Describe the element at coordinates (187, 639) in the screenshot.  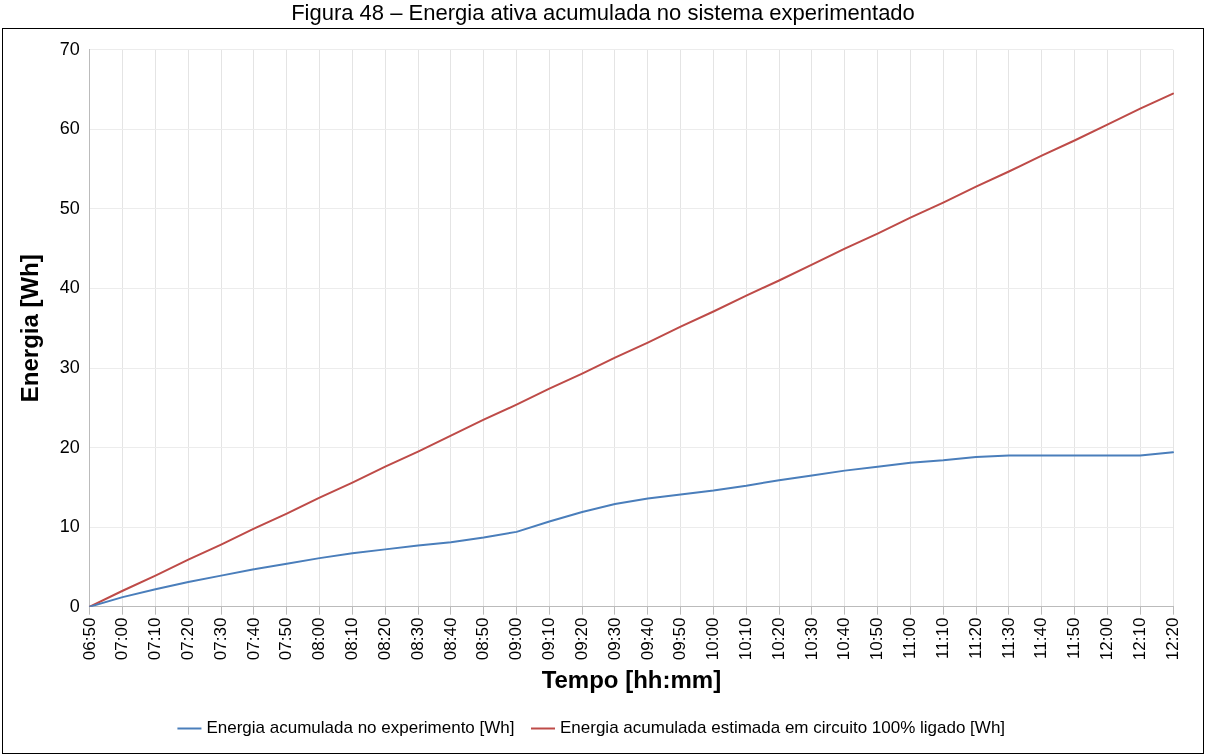
I see `x-tick-label: 07:20` at that location.